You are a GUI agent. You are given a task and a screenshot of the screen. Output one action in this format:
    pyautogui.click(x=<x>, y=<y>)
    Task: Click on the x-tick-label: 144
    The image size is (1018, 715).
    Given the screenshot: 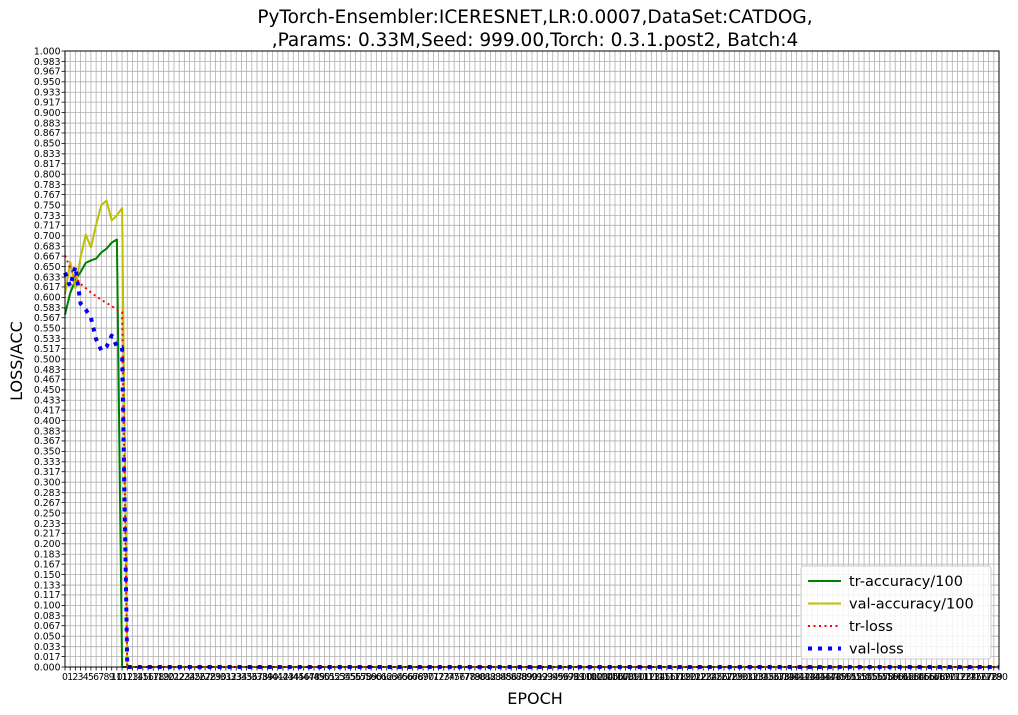 What is the action you would take?
    pyautogui.click(x=812, y=677)
    